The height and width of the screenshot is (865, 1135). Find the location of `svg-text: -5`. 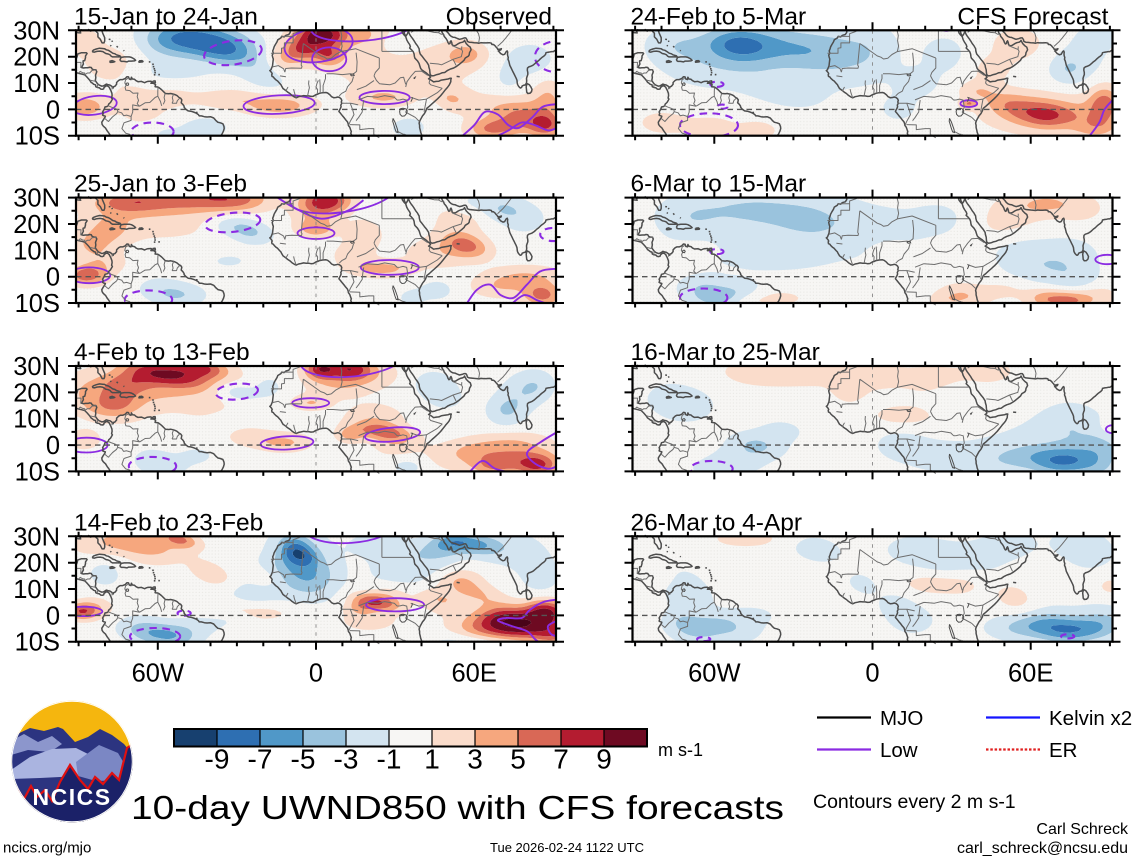

svg-text: -5 is located at coordinates (303, 759).